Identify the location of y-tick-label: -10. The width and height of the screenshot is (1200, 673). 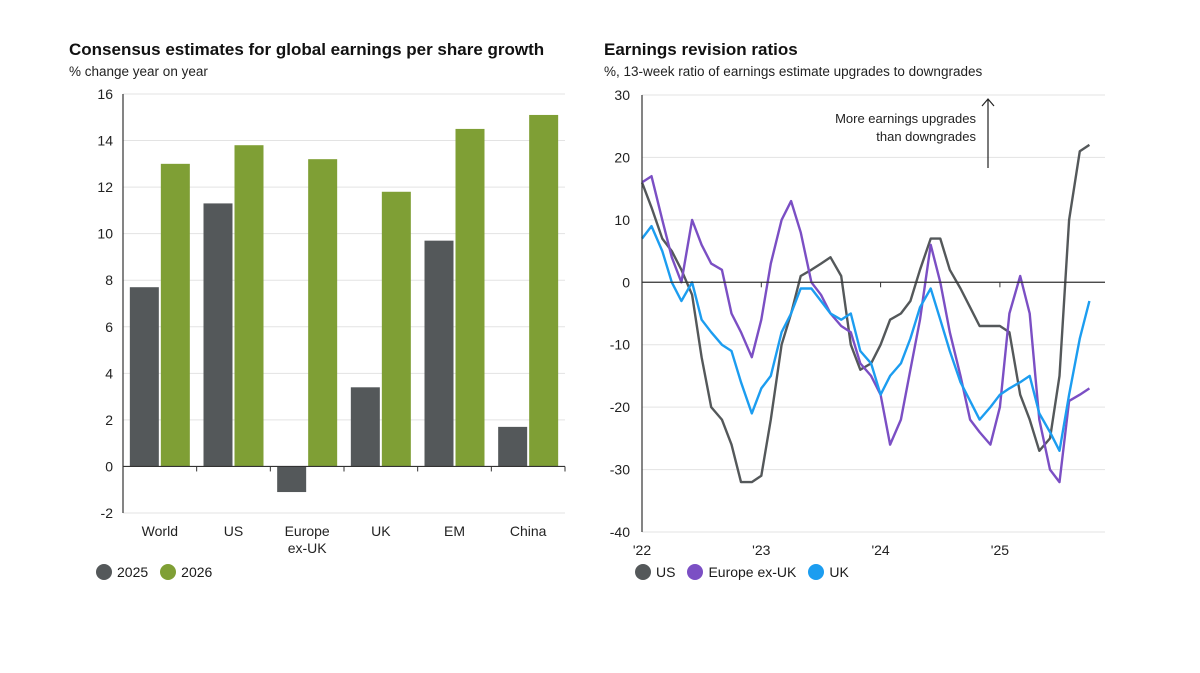
(620, 345).